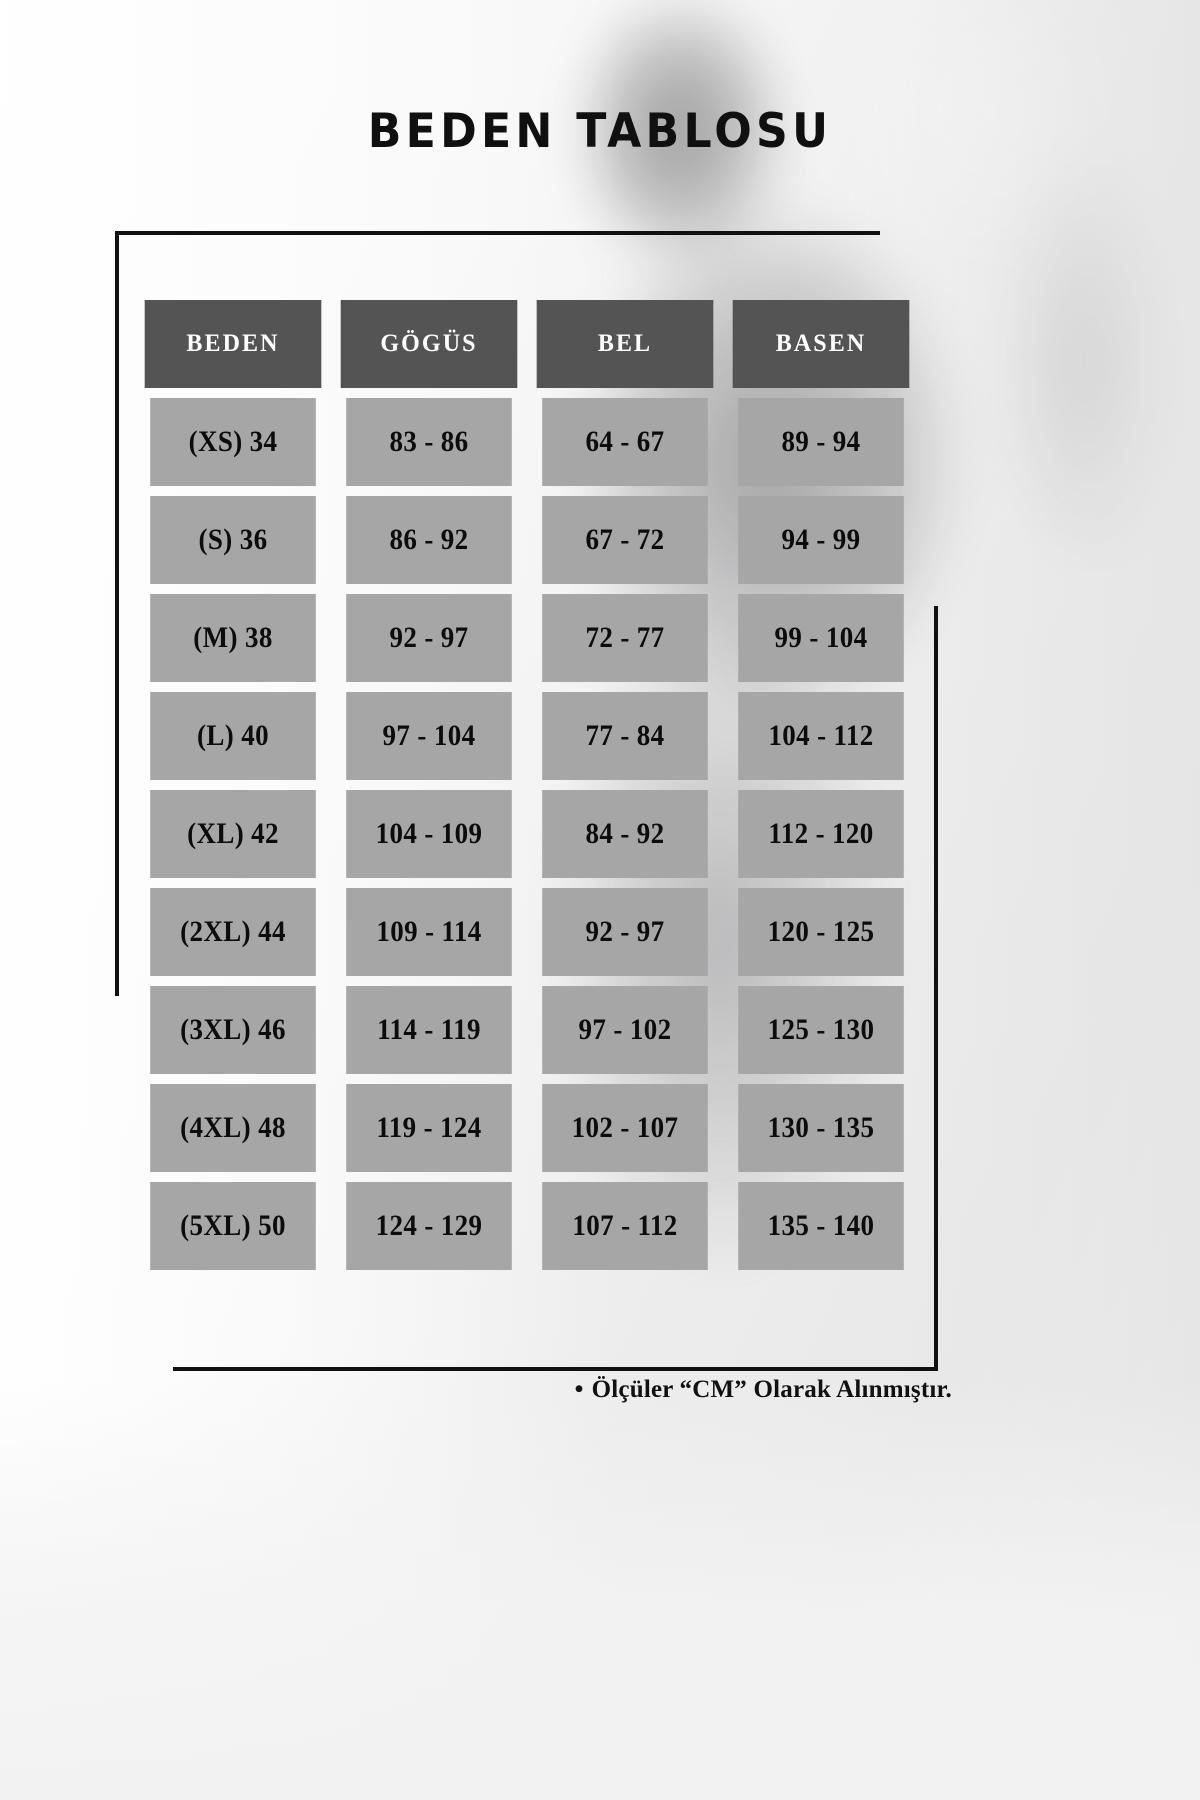 Image resolution: width=1200 pixels, height=1800 pixels. Describe the element at coordinates (233, 1030) in the screenshot. I see `table-cell: (3XL) 46` at that location.